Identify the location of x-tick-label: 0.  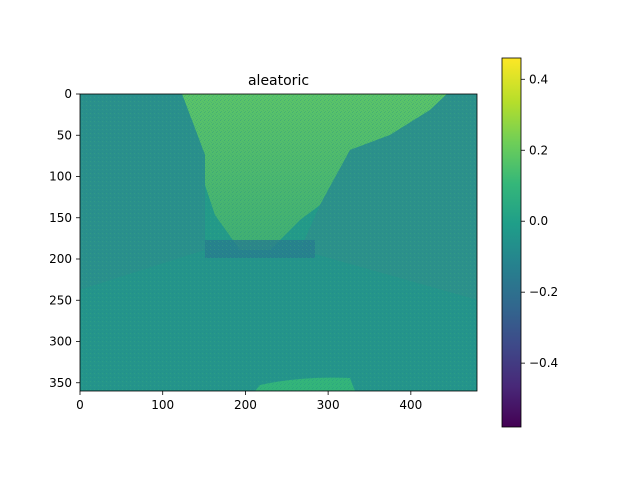
(80, 405).